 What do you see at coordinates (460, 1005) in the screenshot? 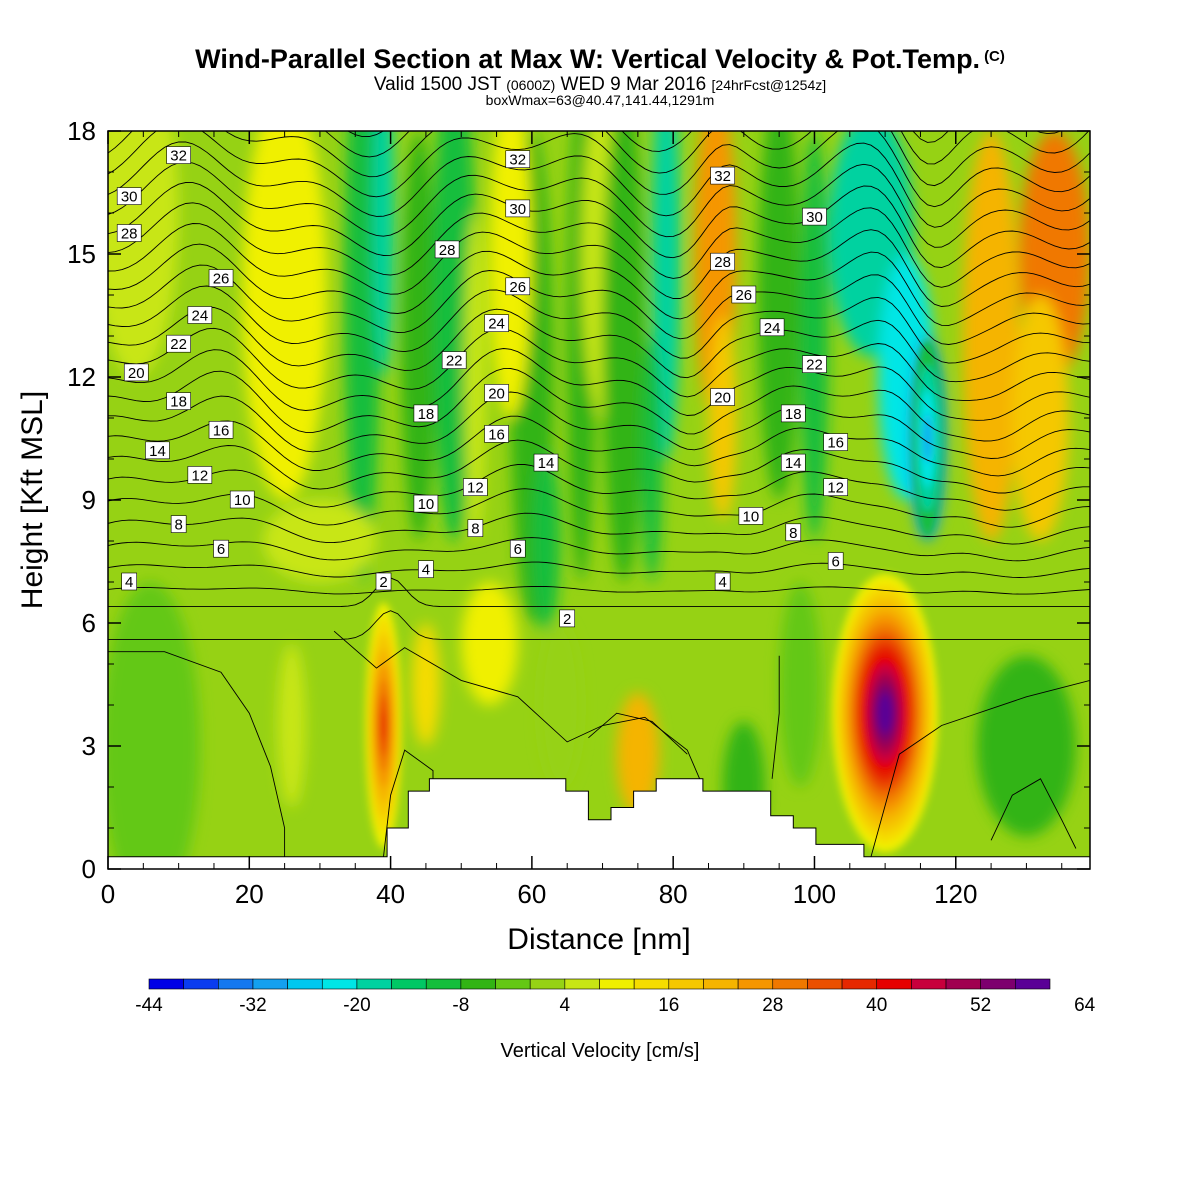
I see `colorbar-label: -8` at bounding box center [460, 1005].